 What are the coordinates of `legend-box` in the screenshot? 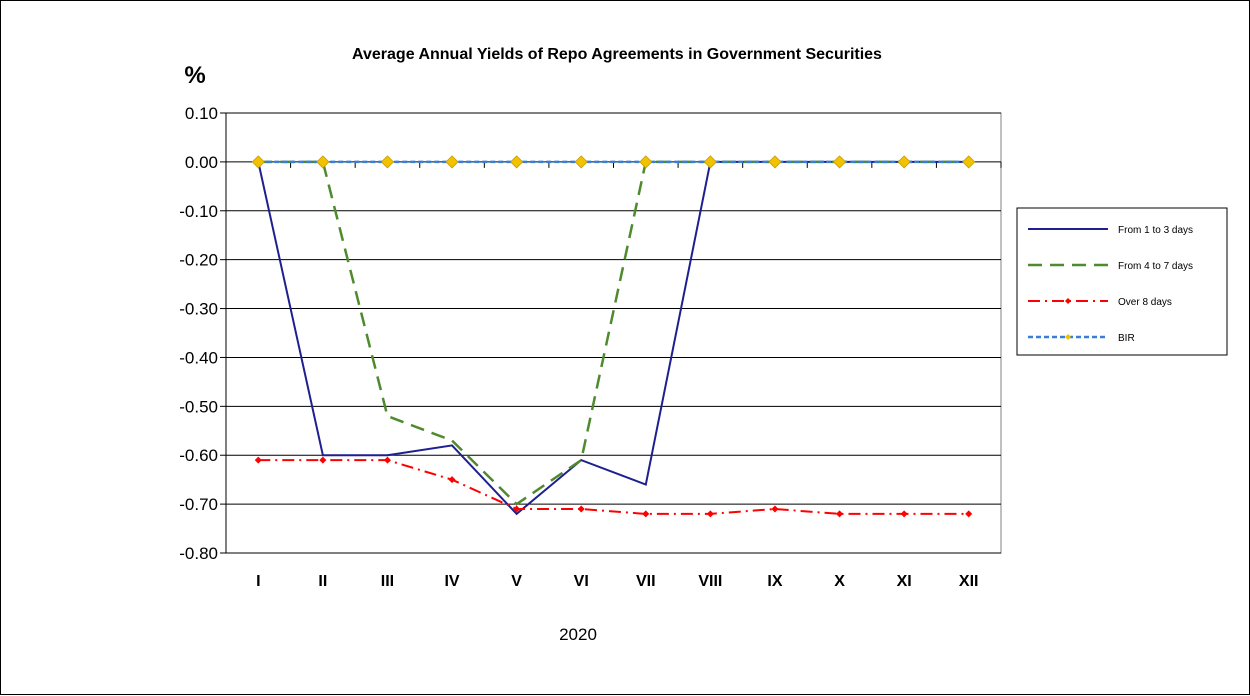 It's located at (1122, 281).